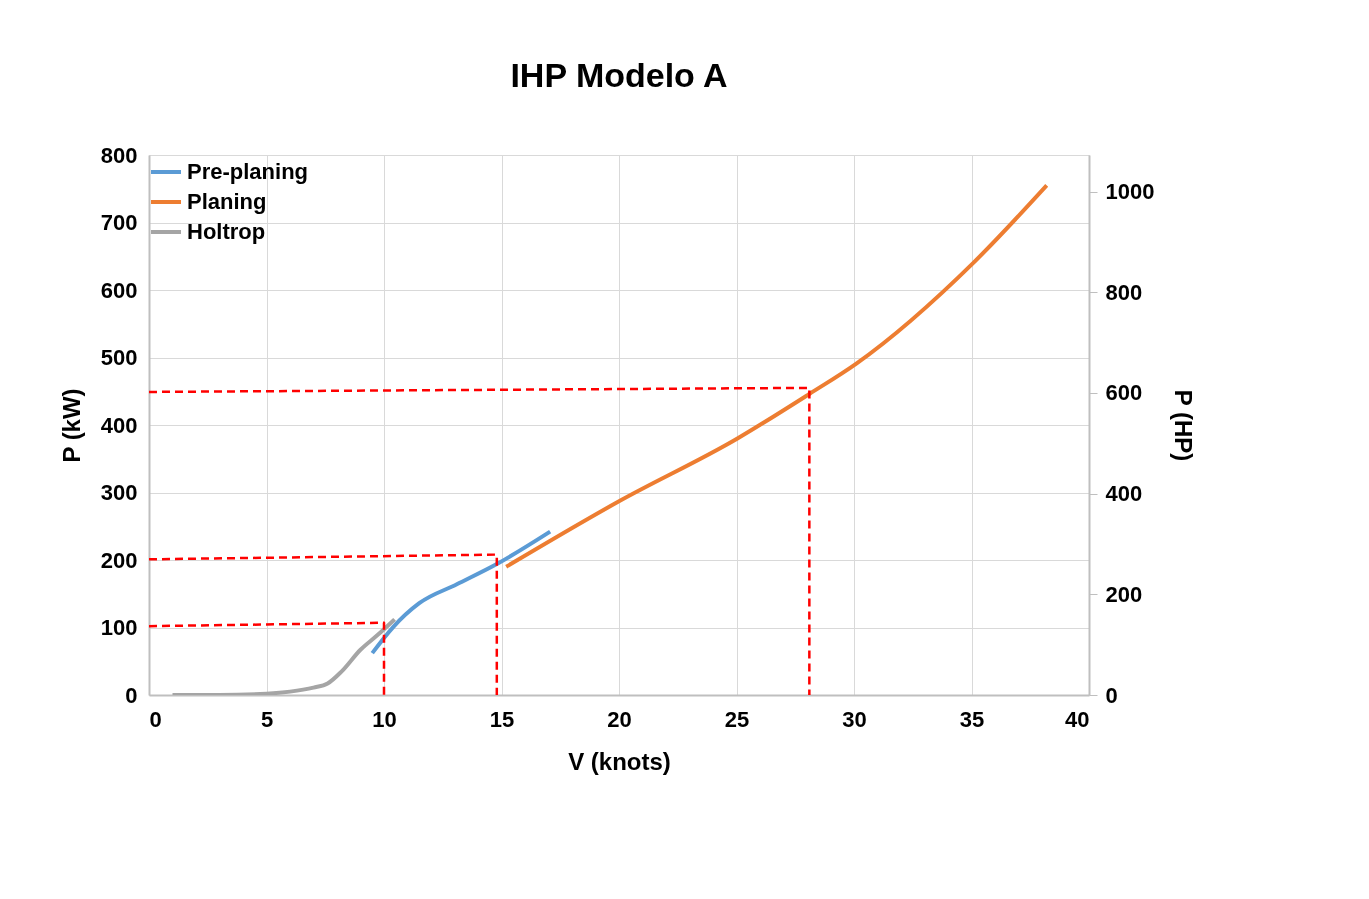 The height and width of the screenshot is (899, 1369). Describe the element at coordinates (119, 560) in the screenshot. I see `y-tick-label: 200` at that location.